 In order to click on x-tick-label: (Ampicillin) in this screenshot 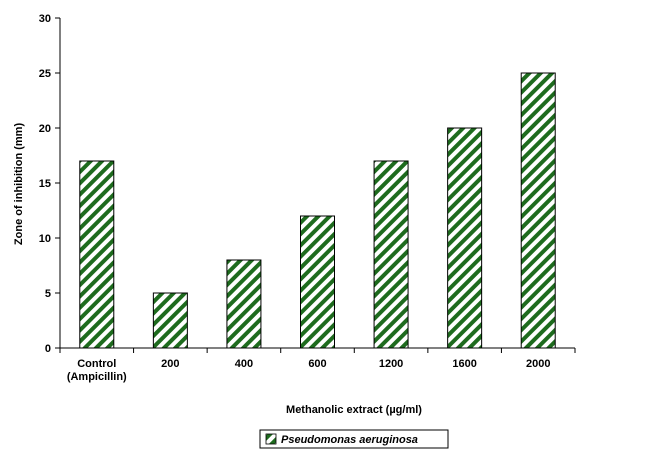, I will do `click(97, 377)`.